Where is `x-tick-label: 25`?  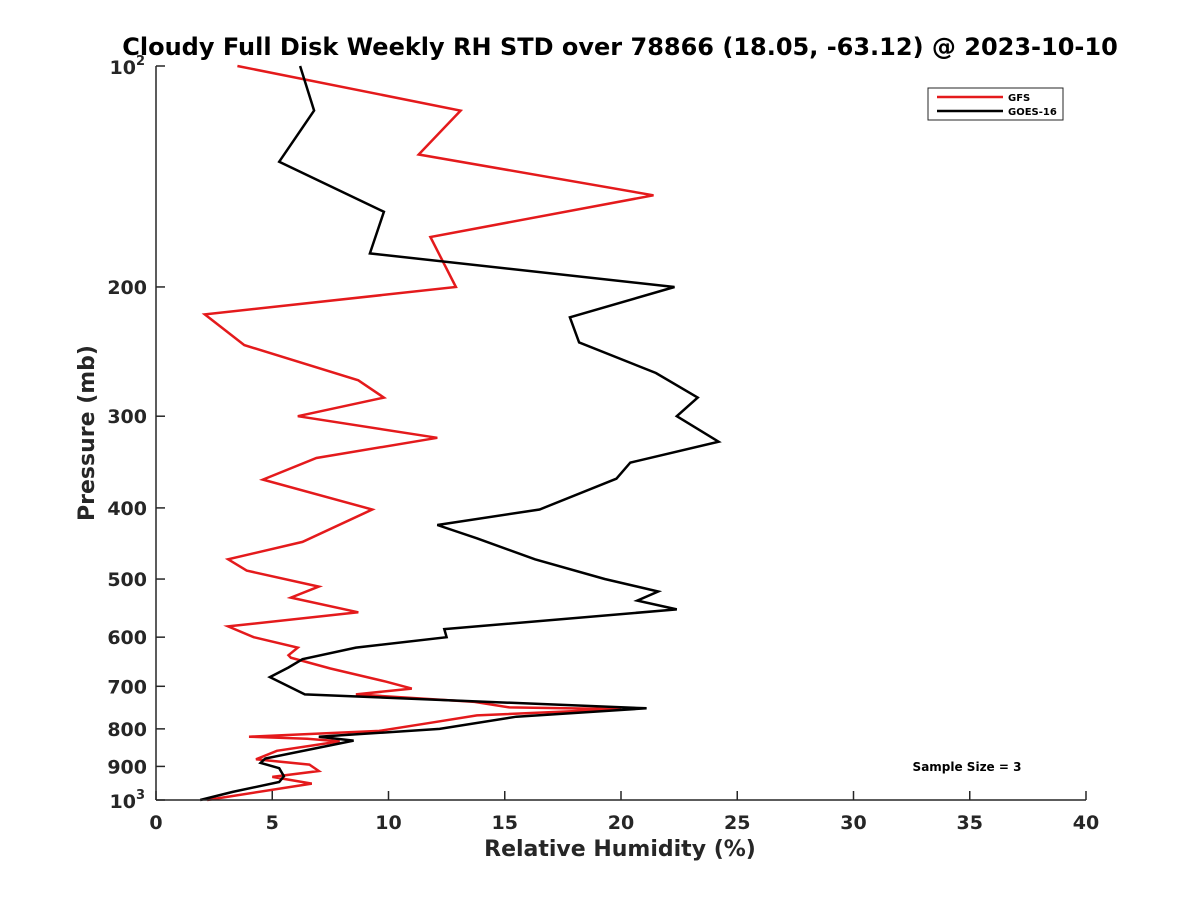 x-tick-label: 25 is located at coordinates (737, 823).